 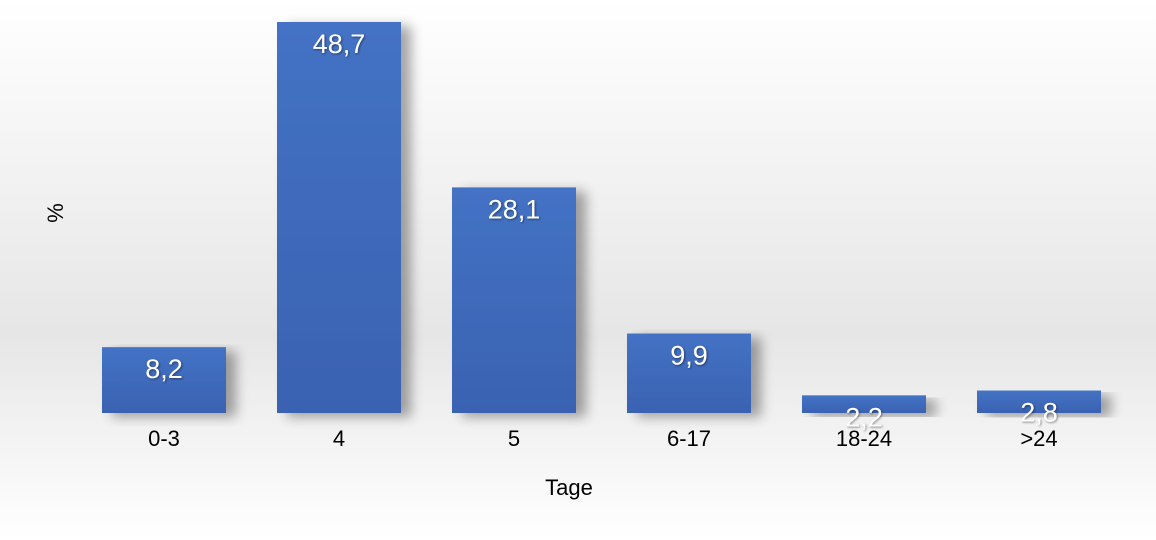 What do you see at coordinates (689, 438) in the screenshot?
I see `x-tick-label: 6-17` at bounding box center [689, 438].